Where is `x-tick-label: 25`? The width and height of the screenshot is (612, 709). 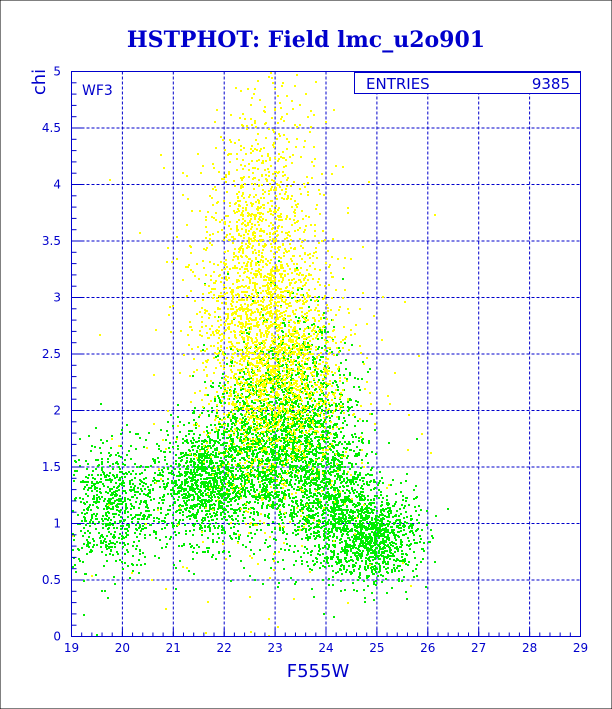 x-tick-label: 25 is located at coordinates (376, 648).